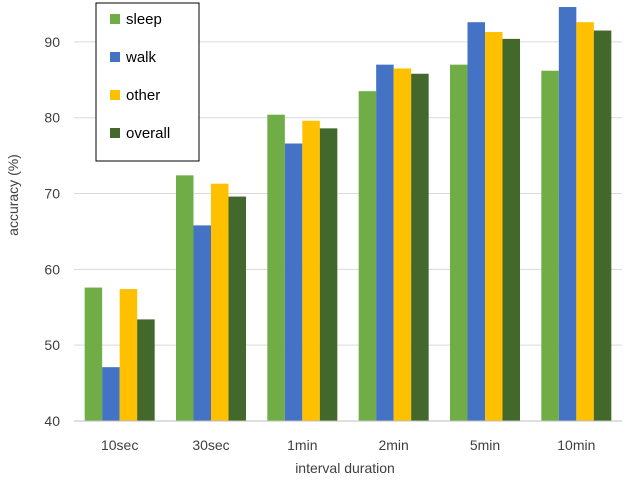 This screenshot has width=632, height=481. I want to click on x-axis-title: interval duration, so click(345, 468).